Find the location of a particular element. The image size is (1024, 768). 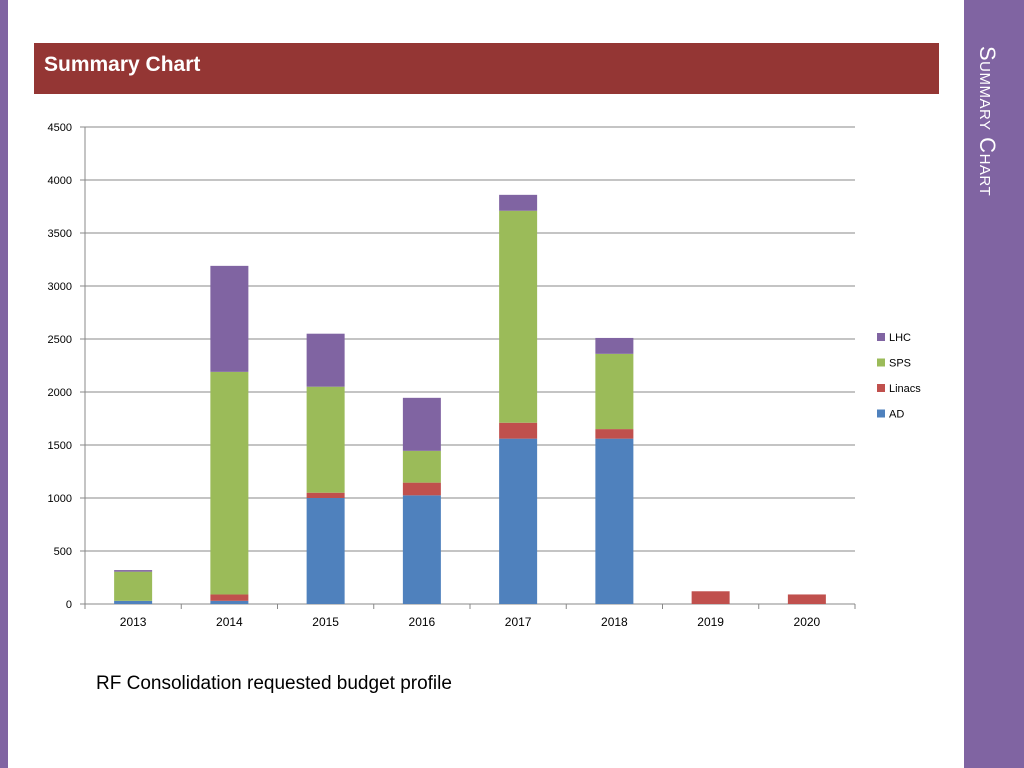

legend-swatch-lhc is located at coordinates (881, 337).